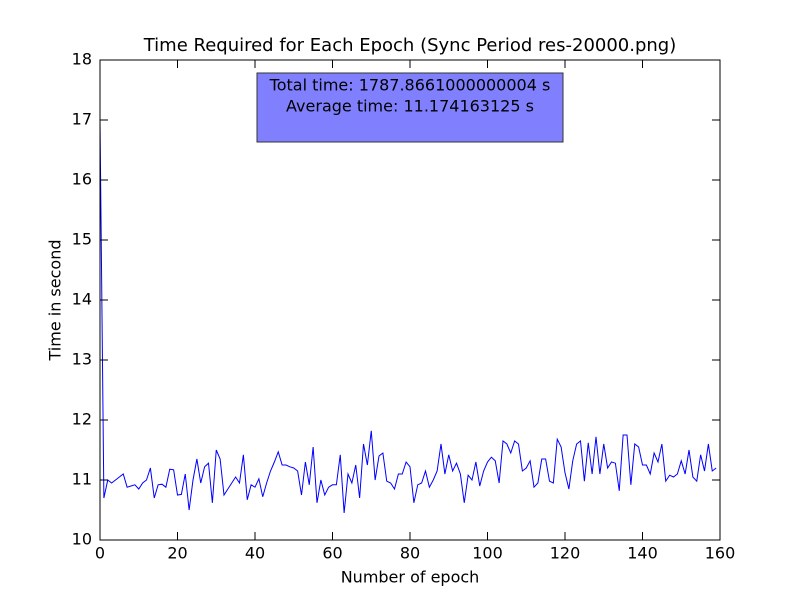 Image resolution: width=800 pixels, height=600 pixels. Describe the element at coordinates (487, 553) in the screenshot. I see `x-tick-label: 100` at that location.